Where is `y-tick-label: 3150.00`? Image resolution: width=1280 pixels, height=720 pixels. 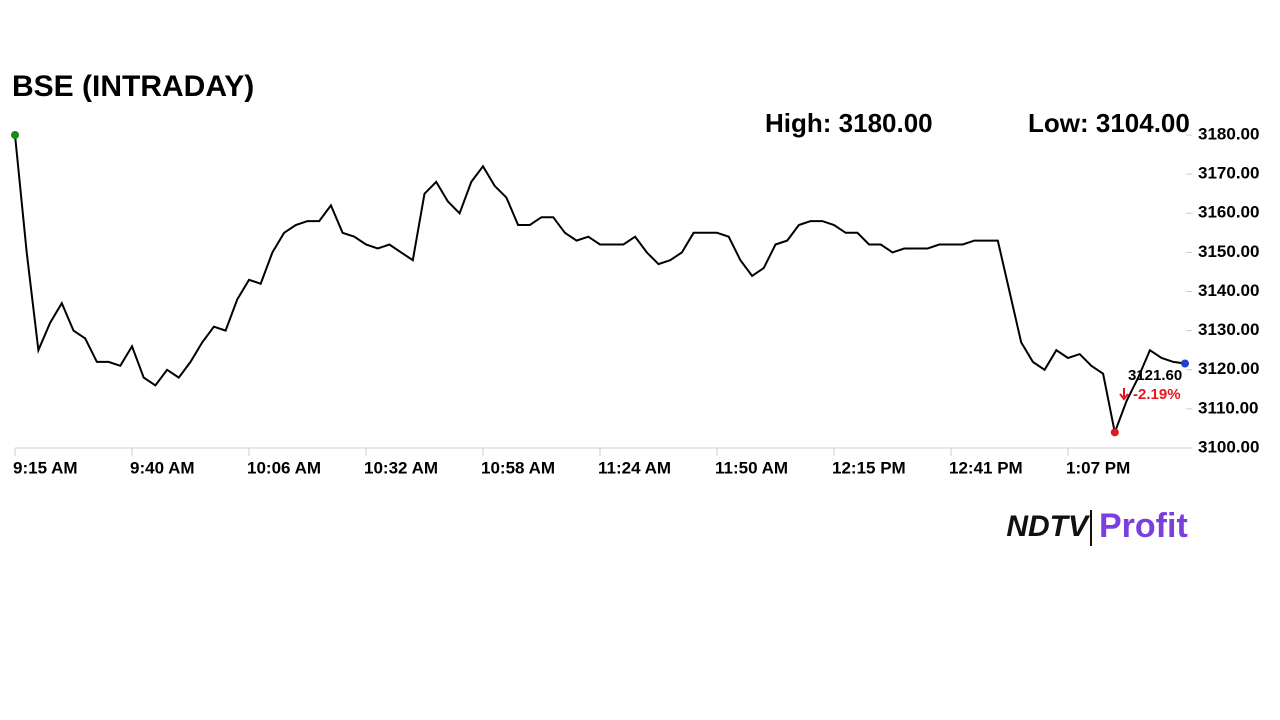
y-tick-label: 3150.00 is located at coordinates (1228, 251).